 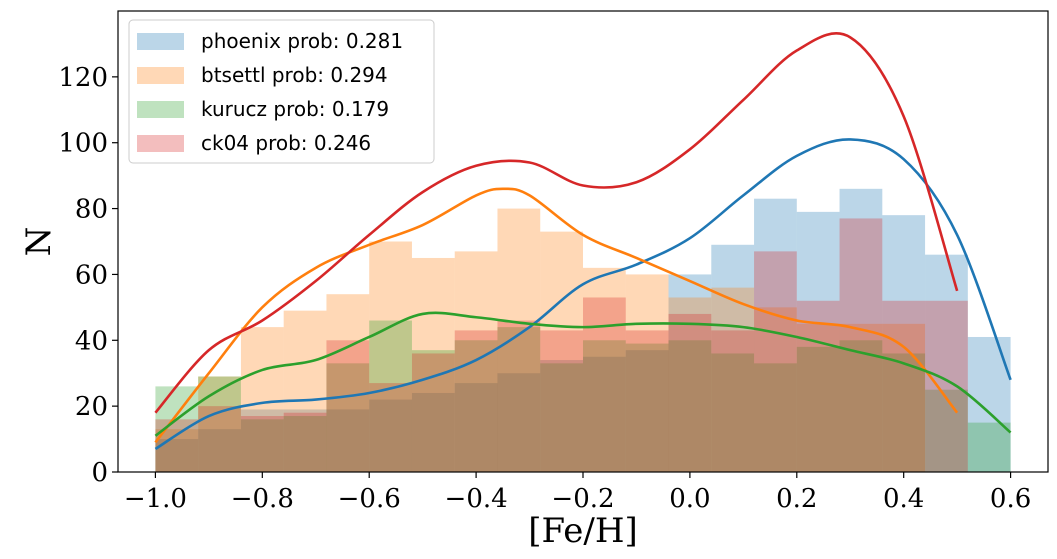 What do you see at coordinates (476, 499) in the screenshot?
I see `x-tick-label: −0.4` at bounding box center [476, 499].